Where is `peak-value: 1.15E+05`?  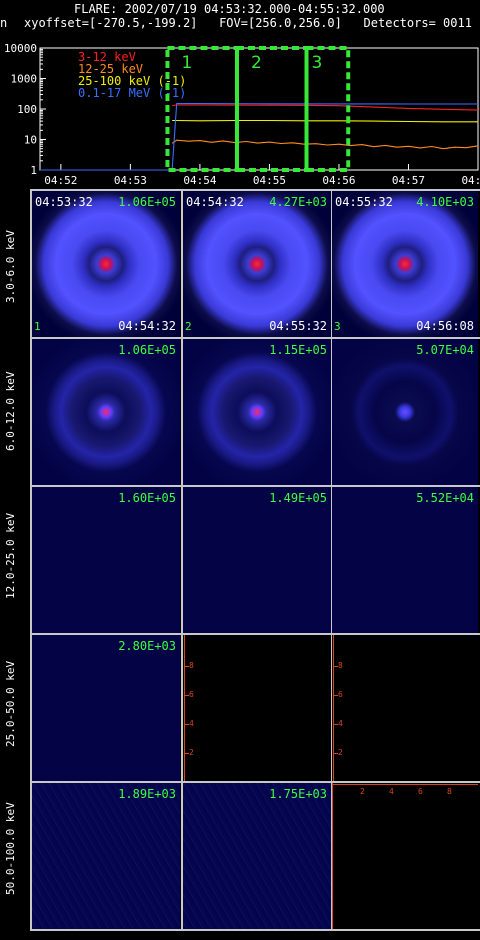
peak-value: 1.15E+05 is located at coordinates (298, 350).